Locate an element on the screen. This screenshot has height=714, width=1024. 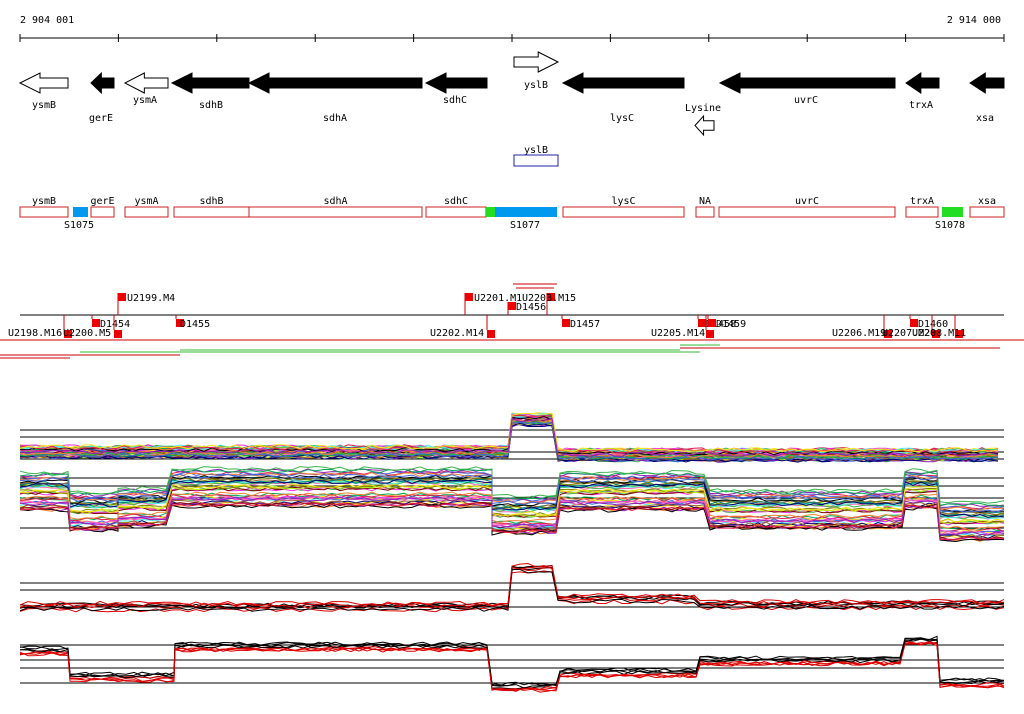
second-box is located at coordinates (536, 160).